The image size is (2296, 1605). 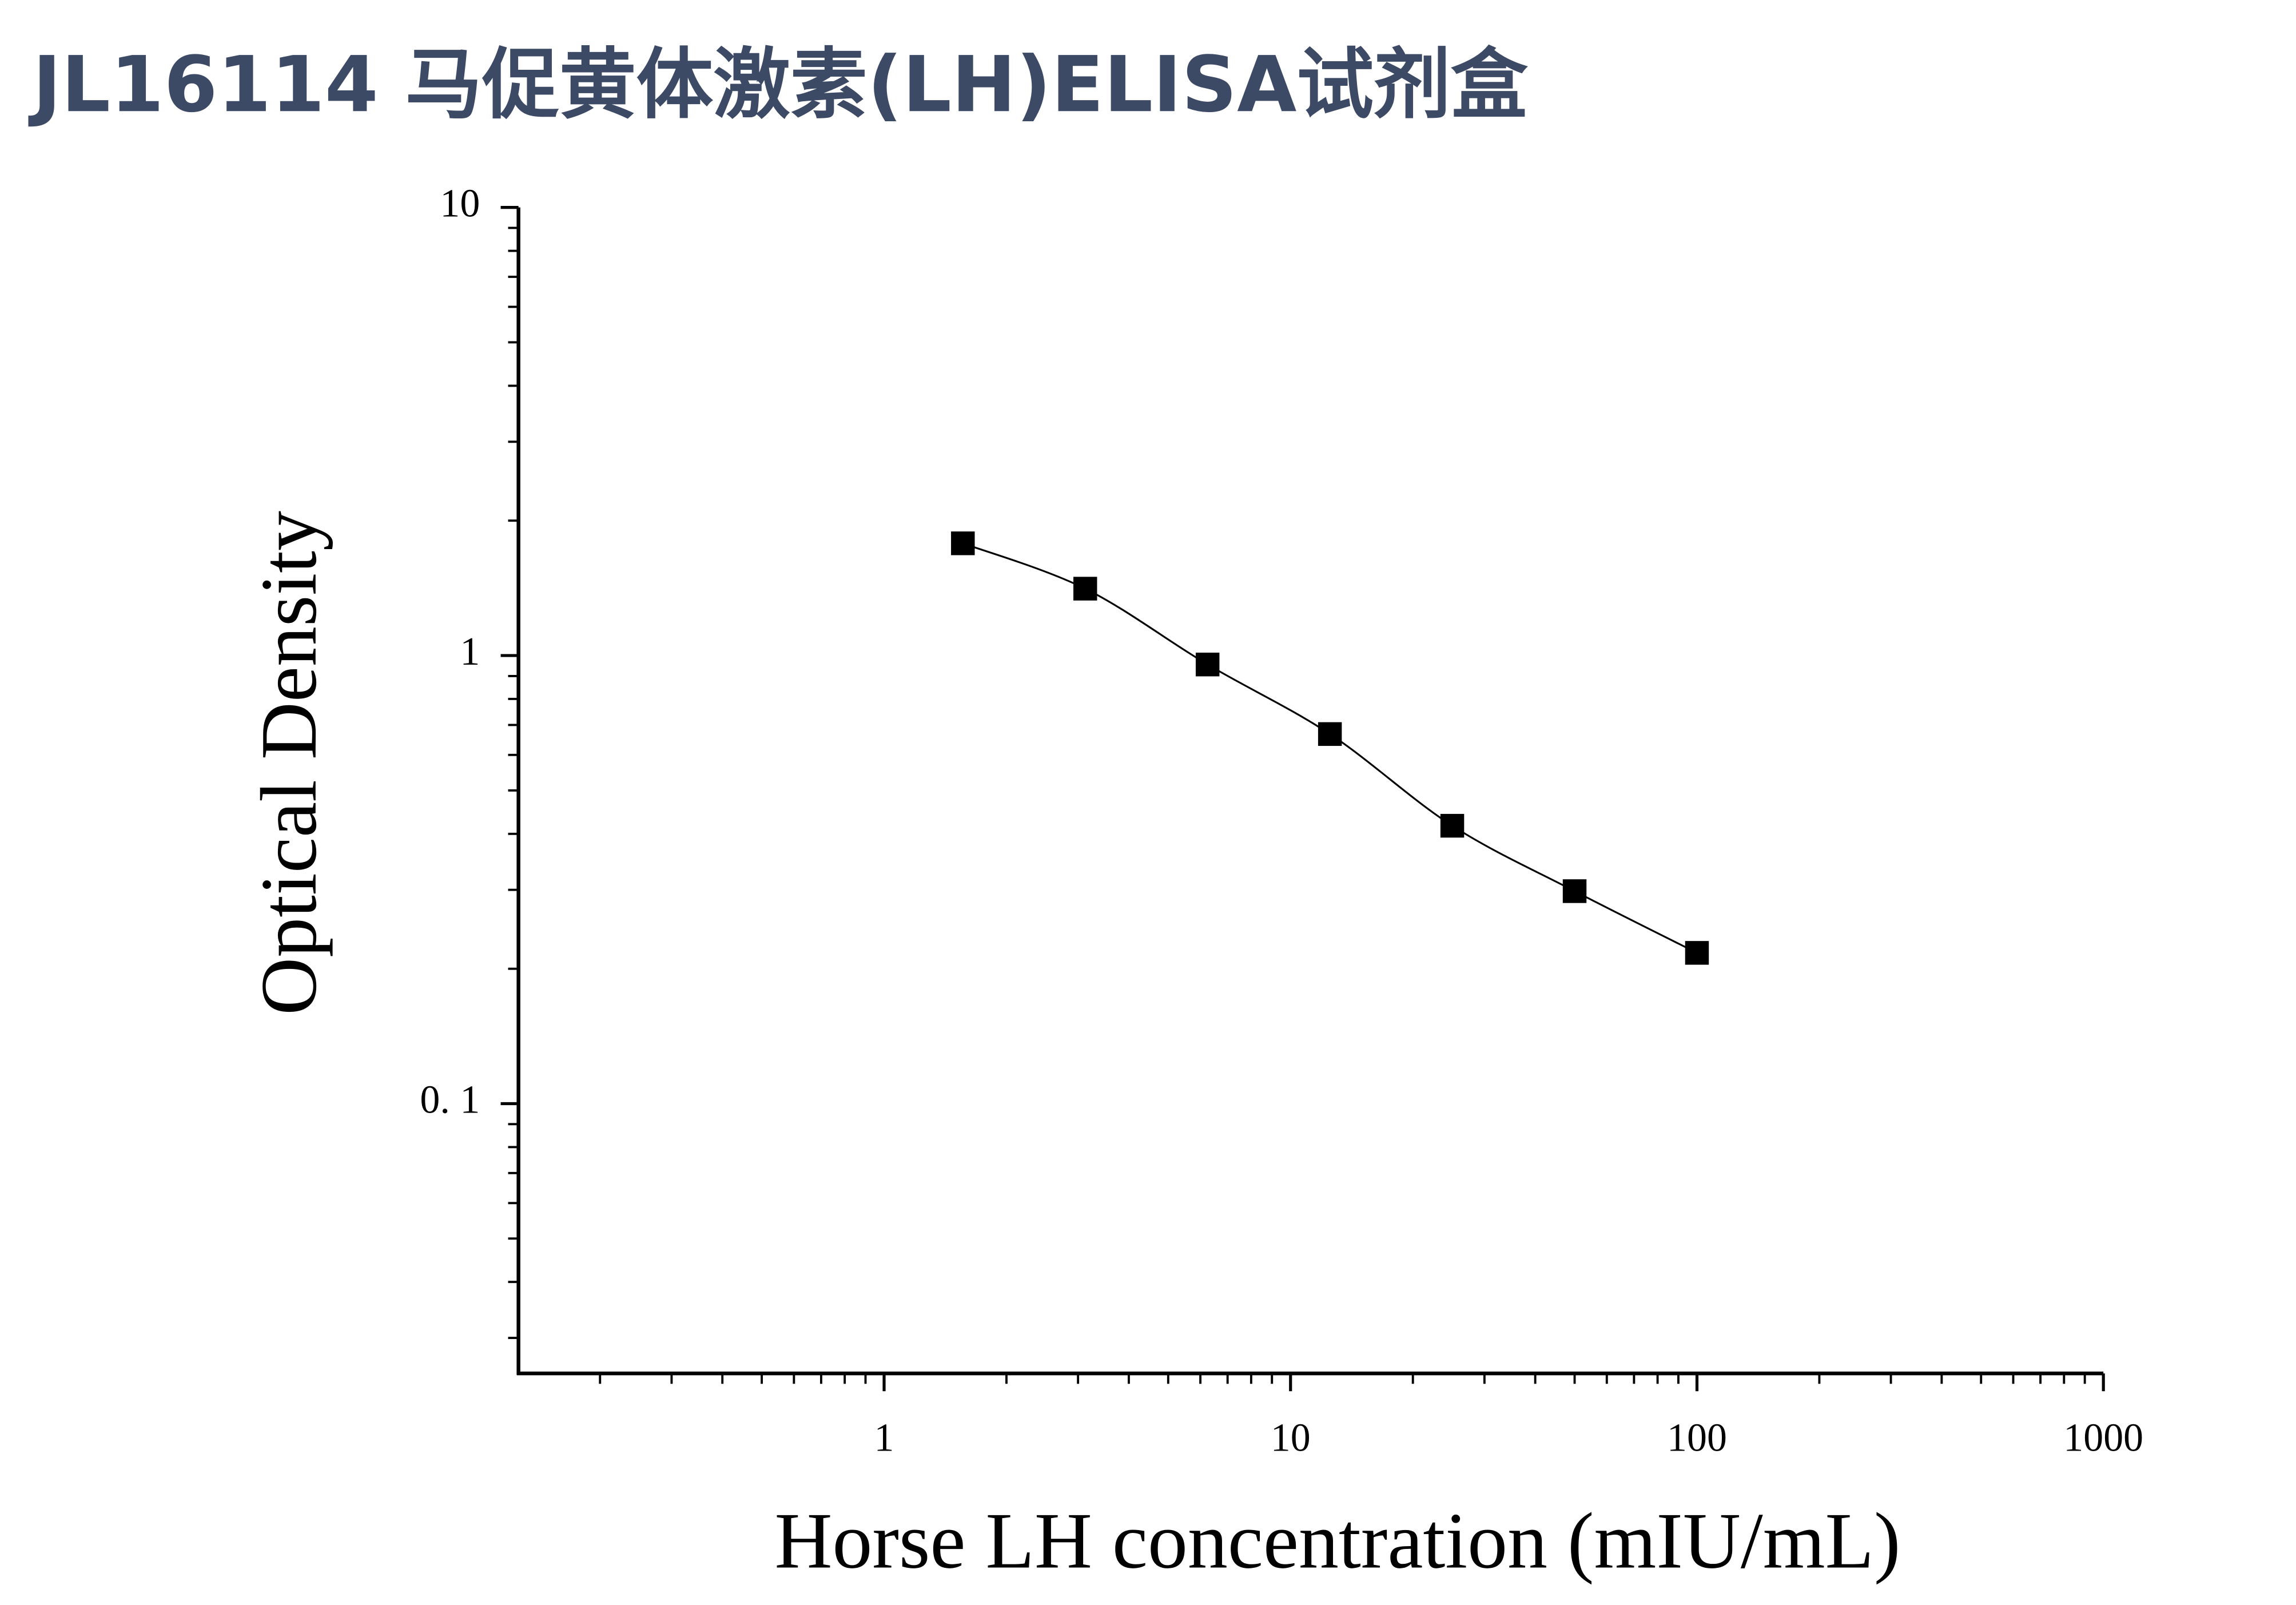 What do you see at coordinates (884, 1438) in the screenshot?
I see `x-tick-label: 1` at bounding box center [884, 1438].